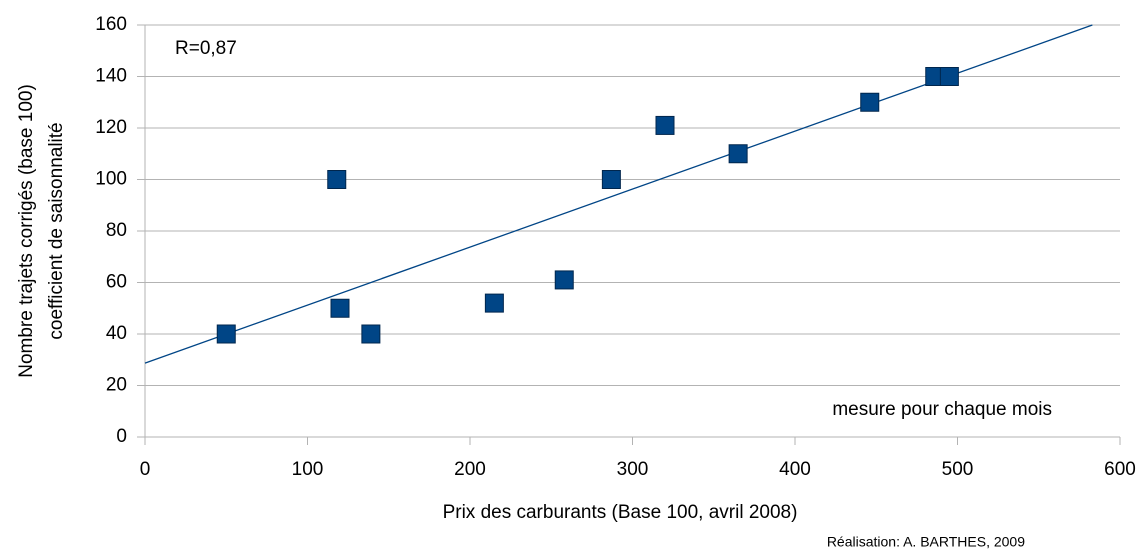 This screenshot has width=1140, height=554. Describe the element at coordinates (111, 179) in the screenshot. I see `y-tick-label: 100` at that location.